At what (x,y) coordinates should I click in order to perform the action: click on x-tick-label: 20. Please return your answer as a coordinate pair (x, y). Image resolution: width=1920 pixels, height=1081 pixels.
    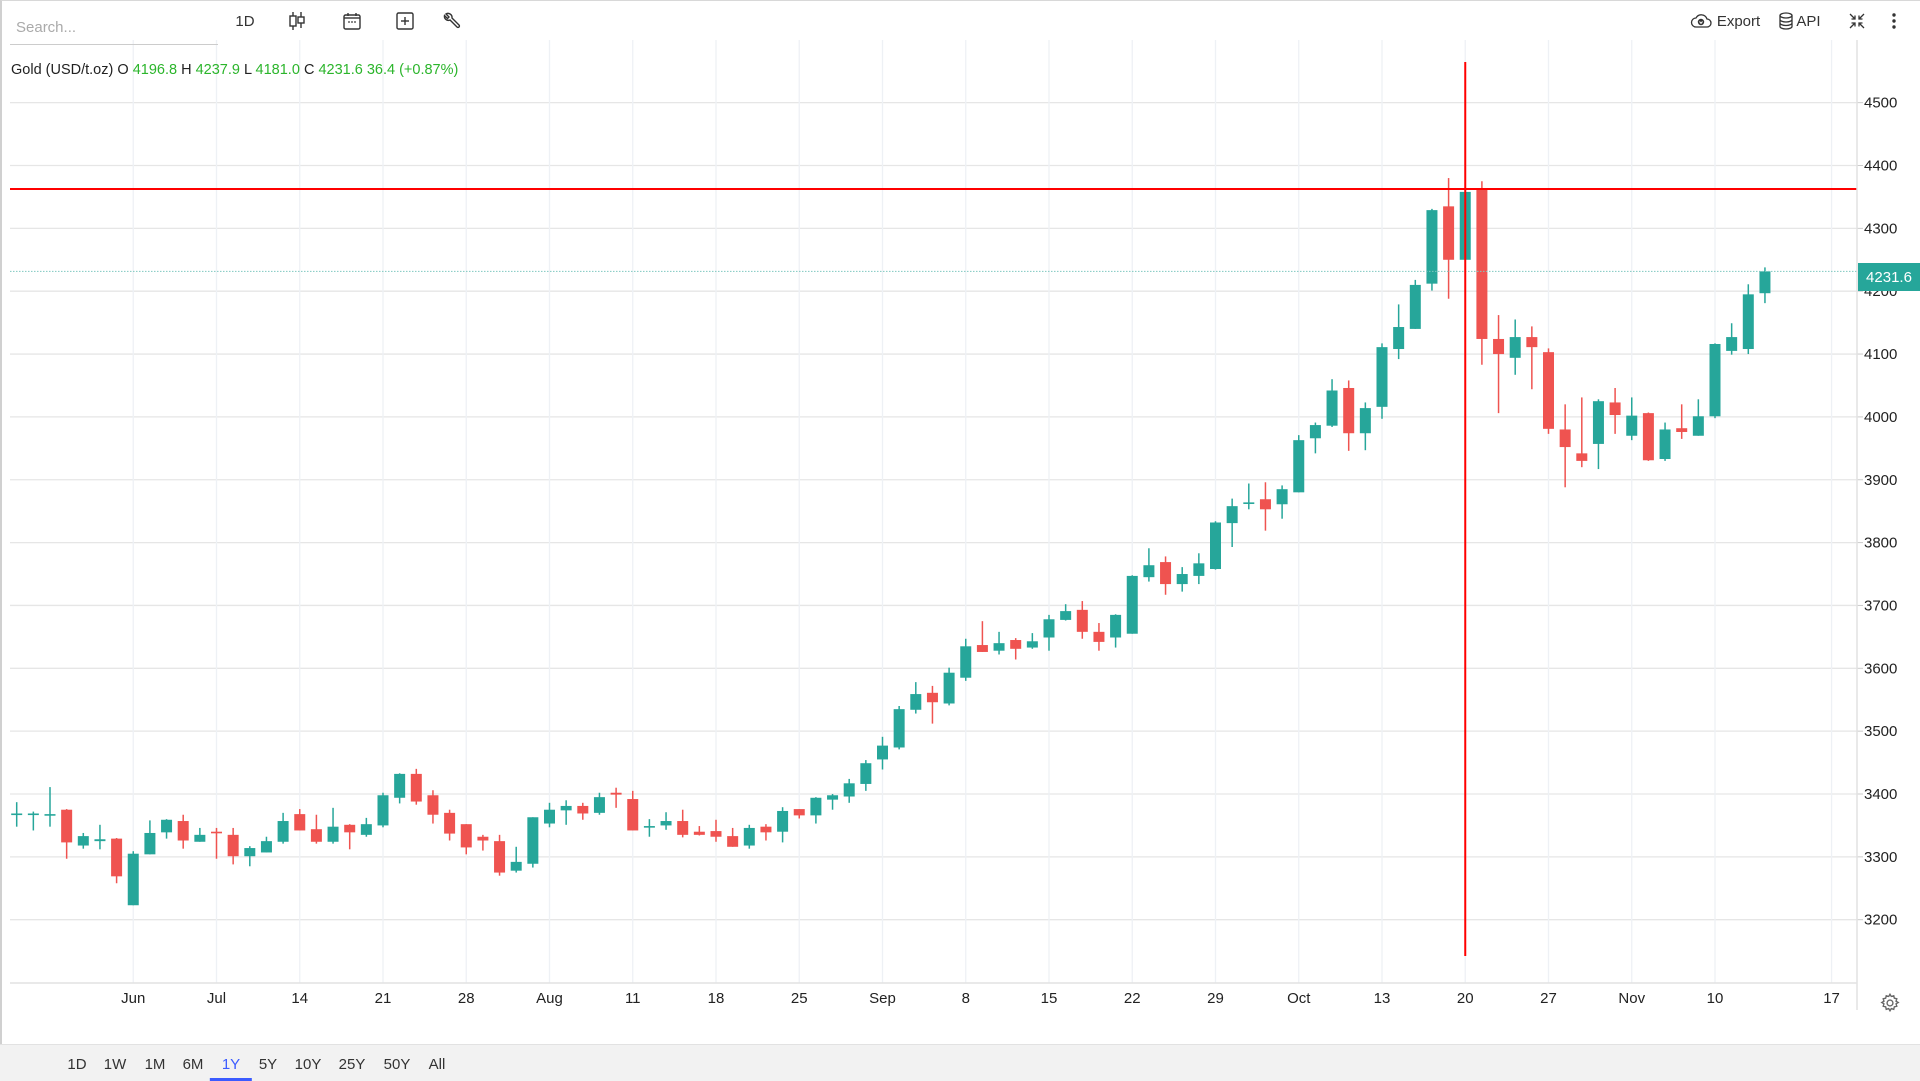
    Looking at the image, I should click on (1465, 998).